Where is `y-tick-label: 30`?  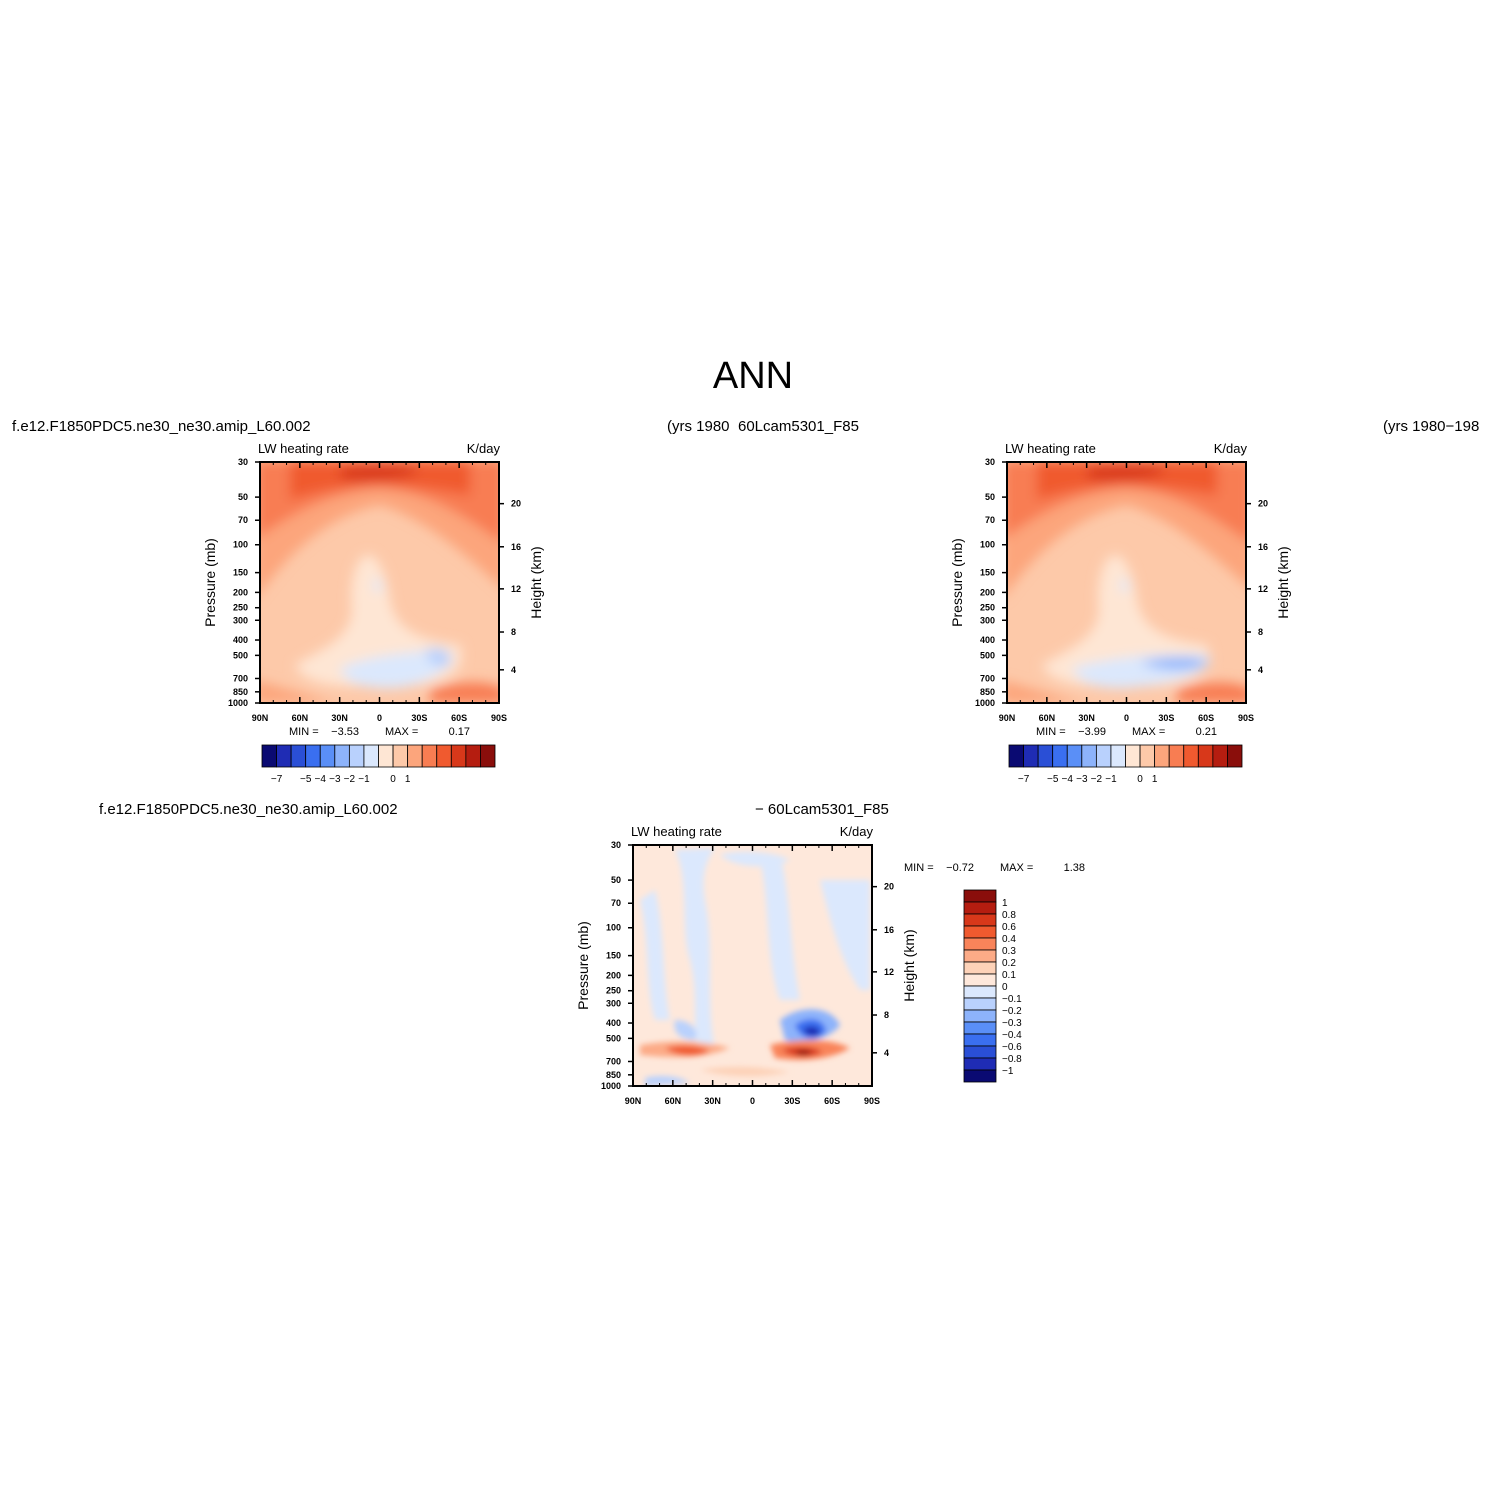 y-tick-label: 30 is located at coordinates (616, 845).